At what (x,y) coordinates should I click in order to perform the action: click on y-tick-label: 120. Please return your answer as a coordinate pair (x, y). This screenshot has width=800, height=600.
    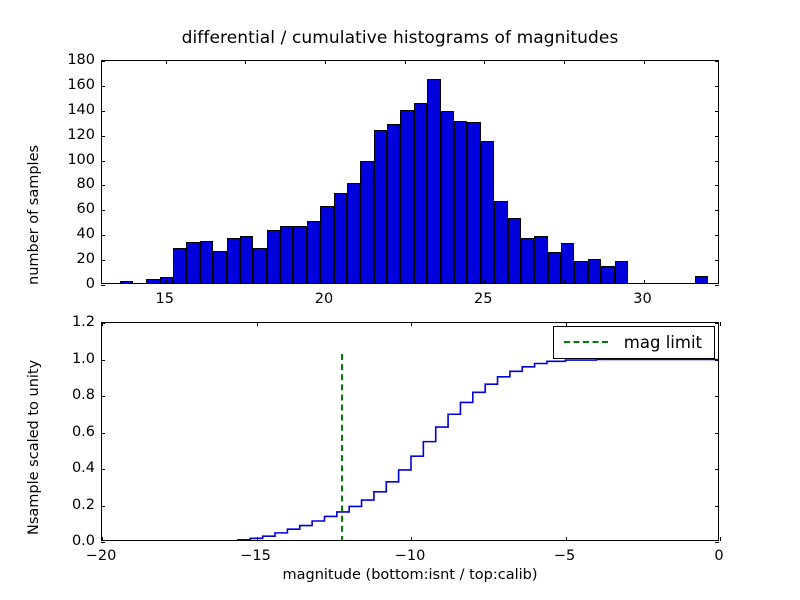
    Looking at the image, I should click on (81, 134).